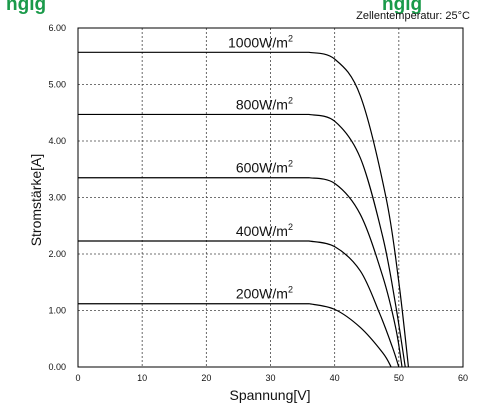 The height and width of the screenshot is (403, 478). I want to click on iv-curve-line, so click(235, 335).